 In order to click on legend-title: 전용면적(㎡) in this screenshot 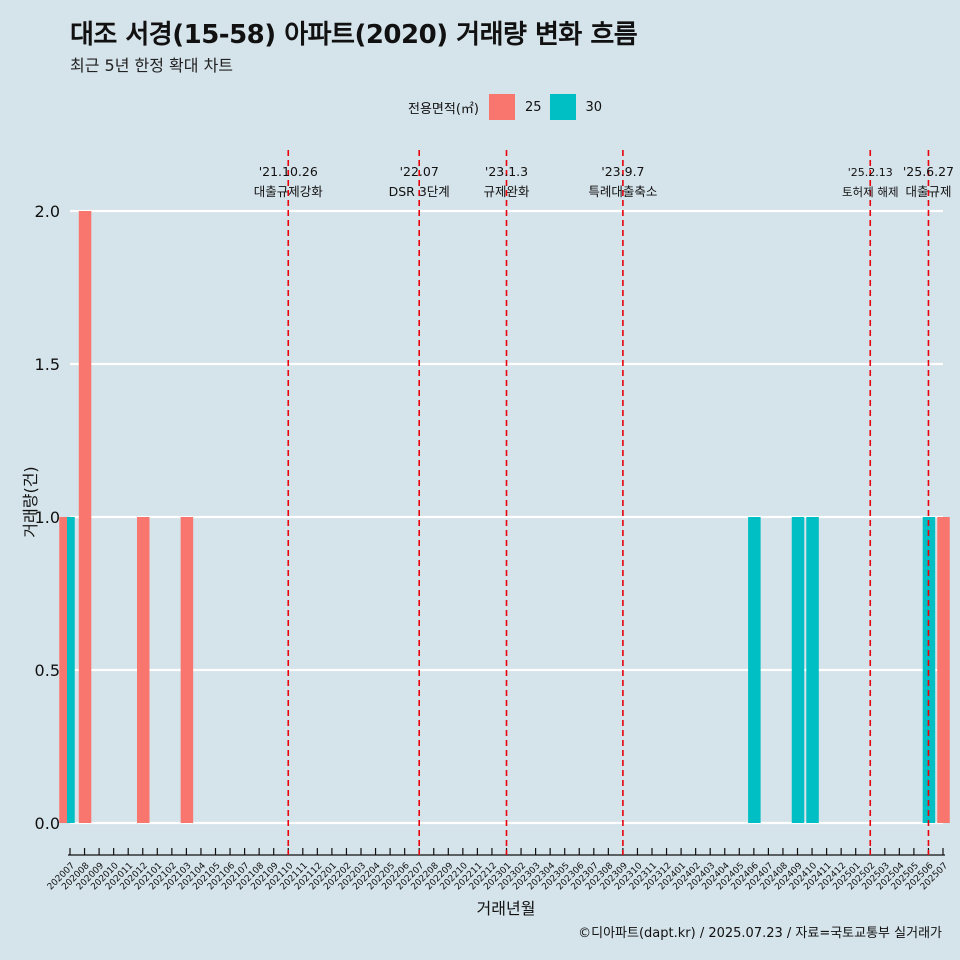, I will do `click(443, 109)`.